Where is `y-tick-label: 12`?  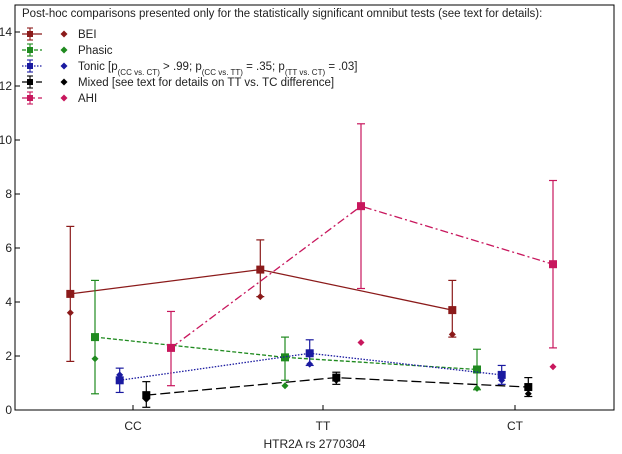
y-tick-label: 12 is located at coordinates (6, 86).